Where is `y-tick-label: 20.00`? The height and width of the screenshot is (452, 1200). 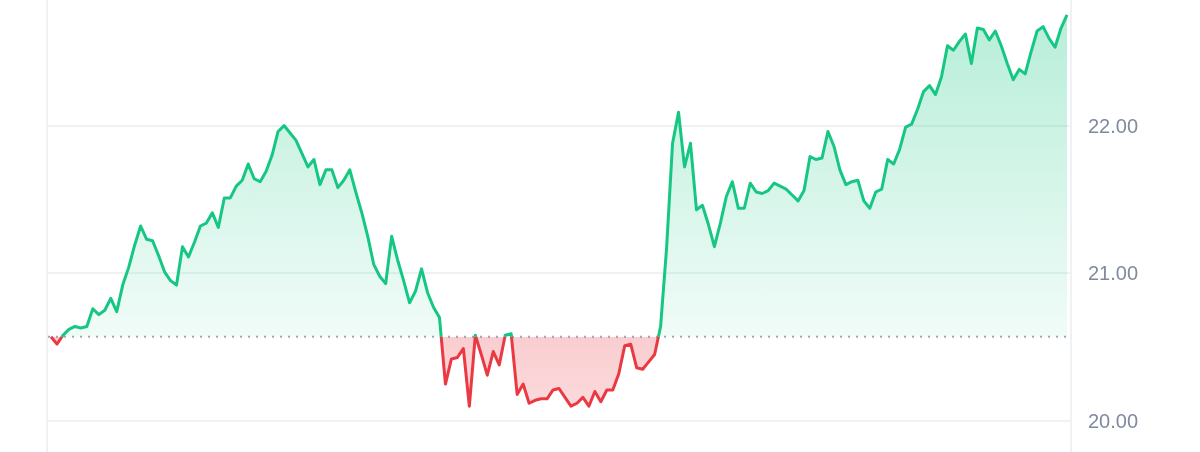
y-tick-label: 20.00 is located at coordinates (1113, 420).